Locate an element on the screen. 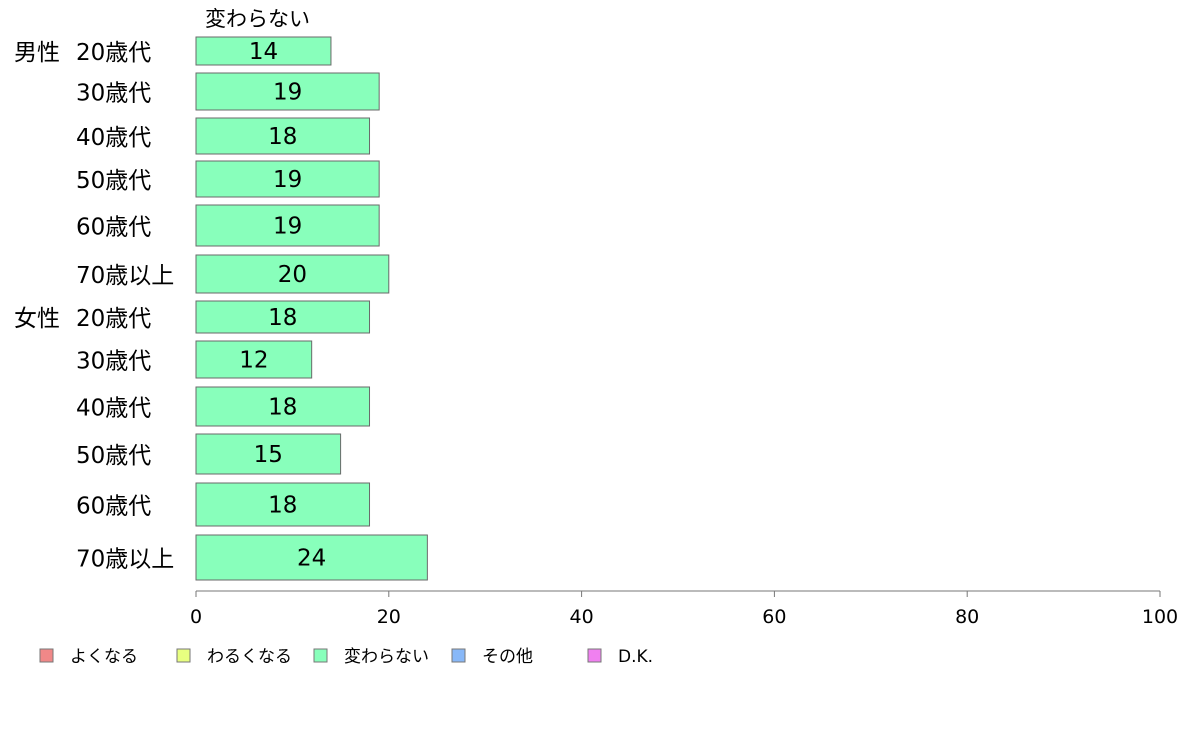  bar-value-label: 20 is located at coordinates (292, 275).